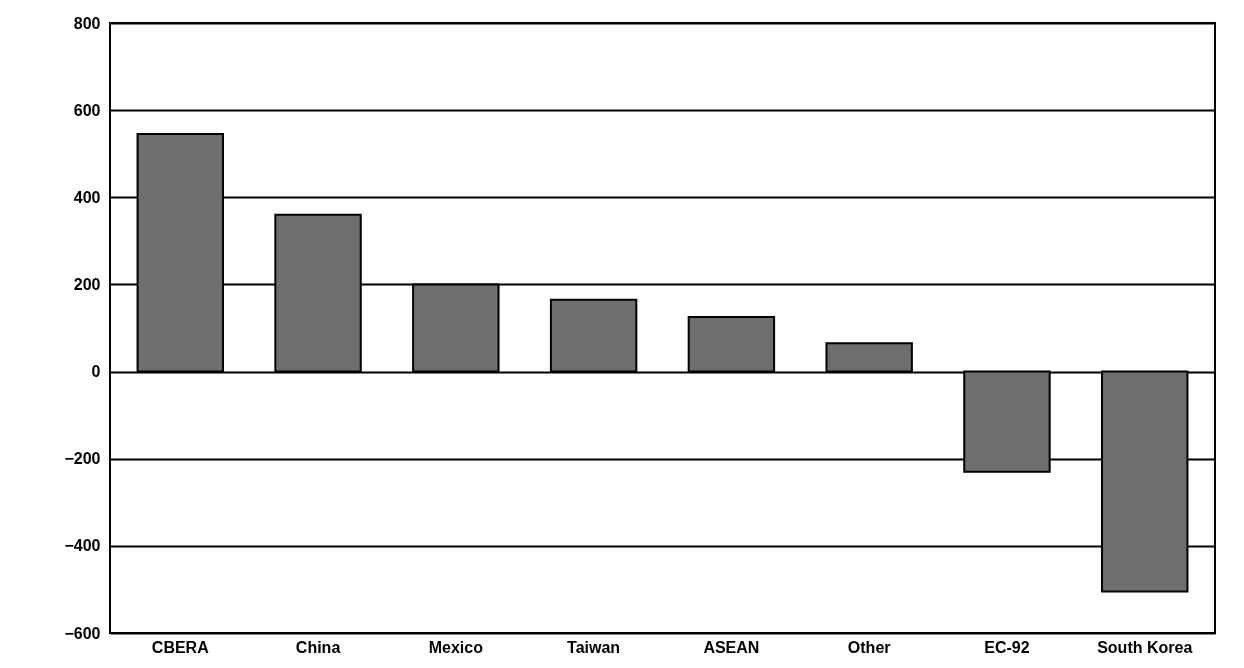 The width and height of the screenshot is (1244, 668). What do you see at coordinates (82, 546) in the screenshot?
I see `y-tick-label: −400` at bounding box center [82, 546].